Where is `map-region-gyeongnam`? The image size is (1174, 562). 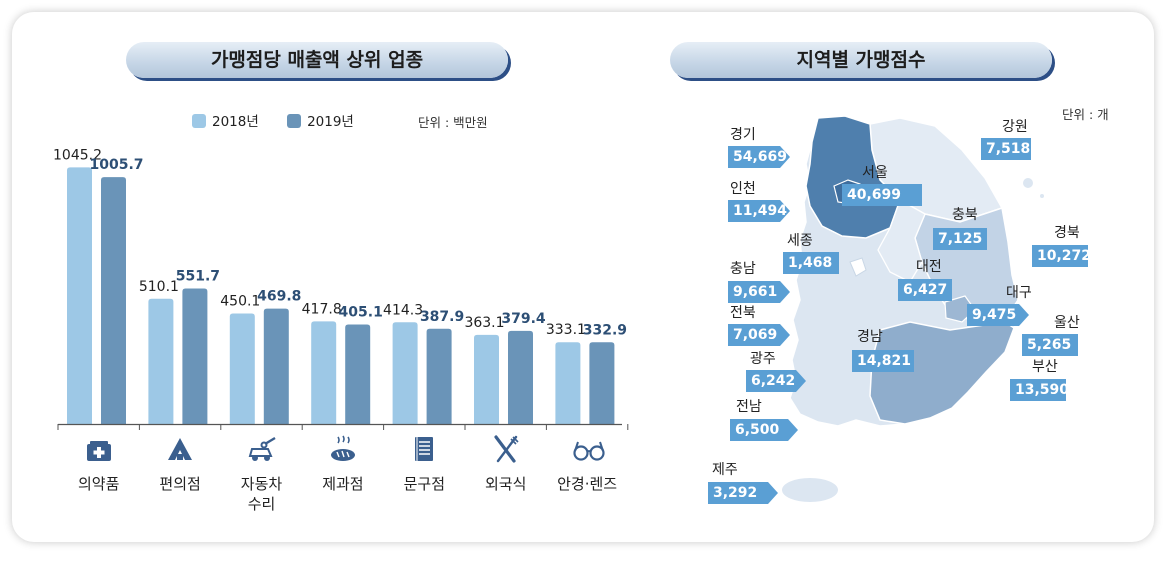
map-region-gyeongnam is located at coordinates (942, 373).